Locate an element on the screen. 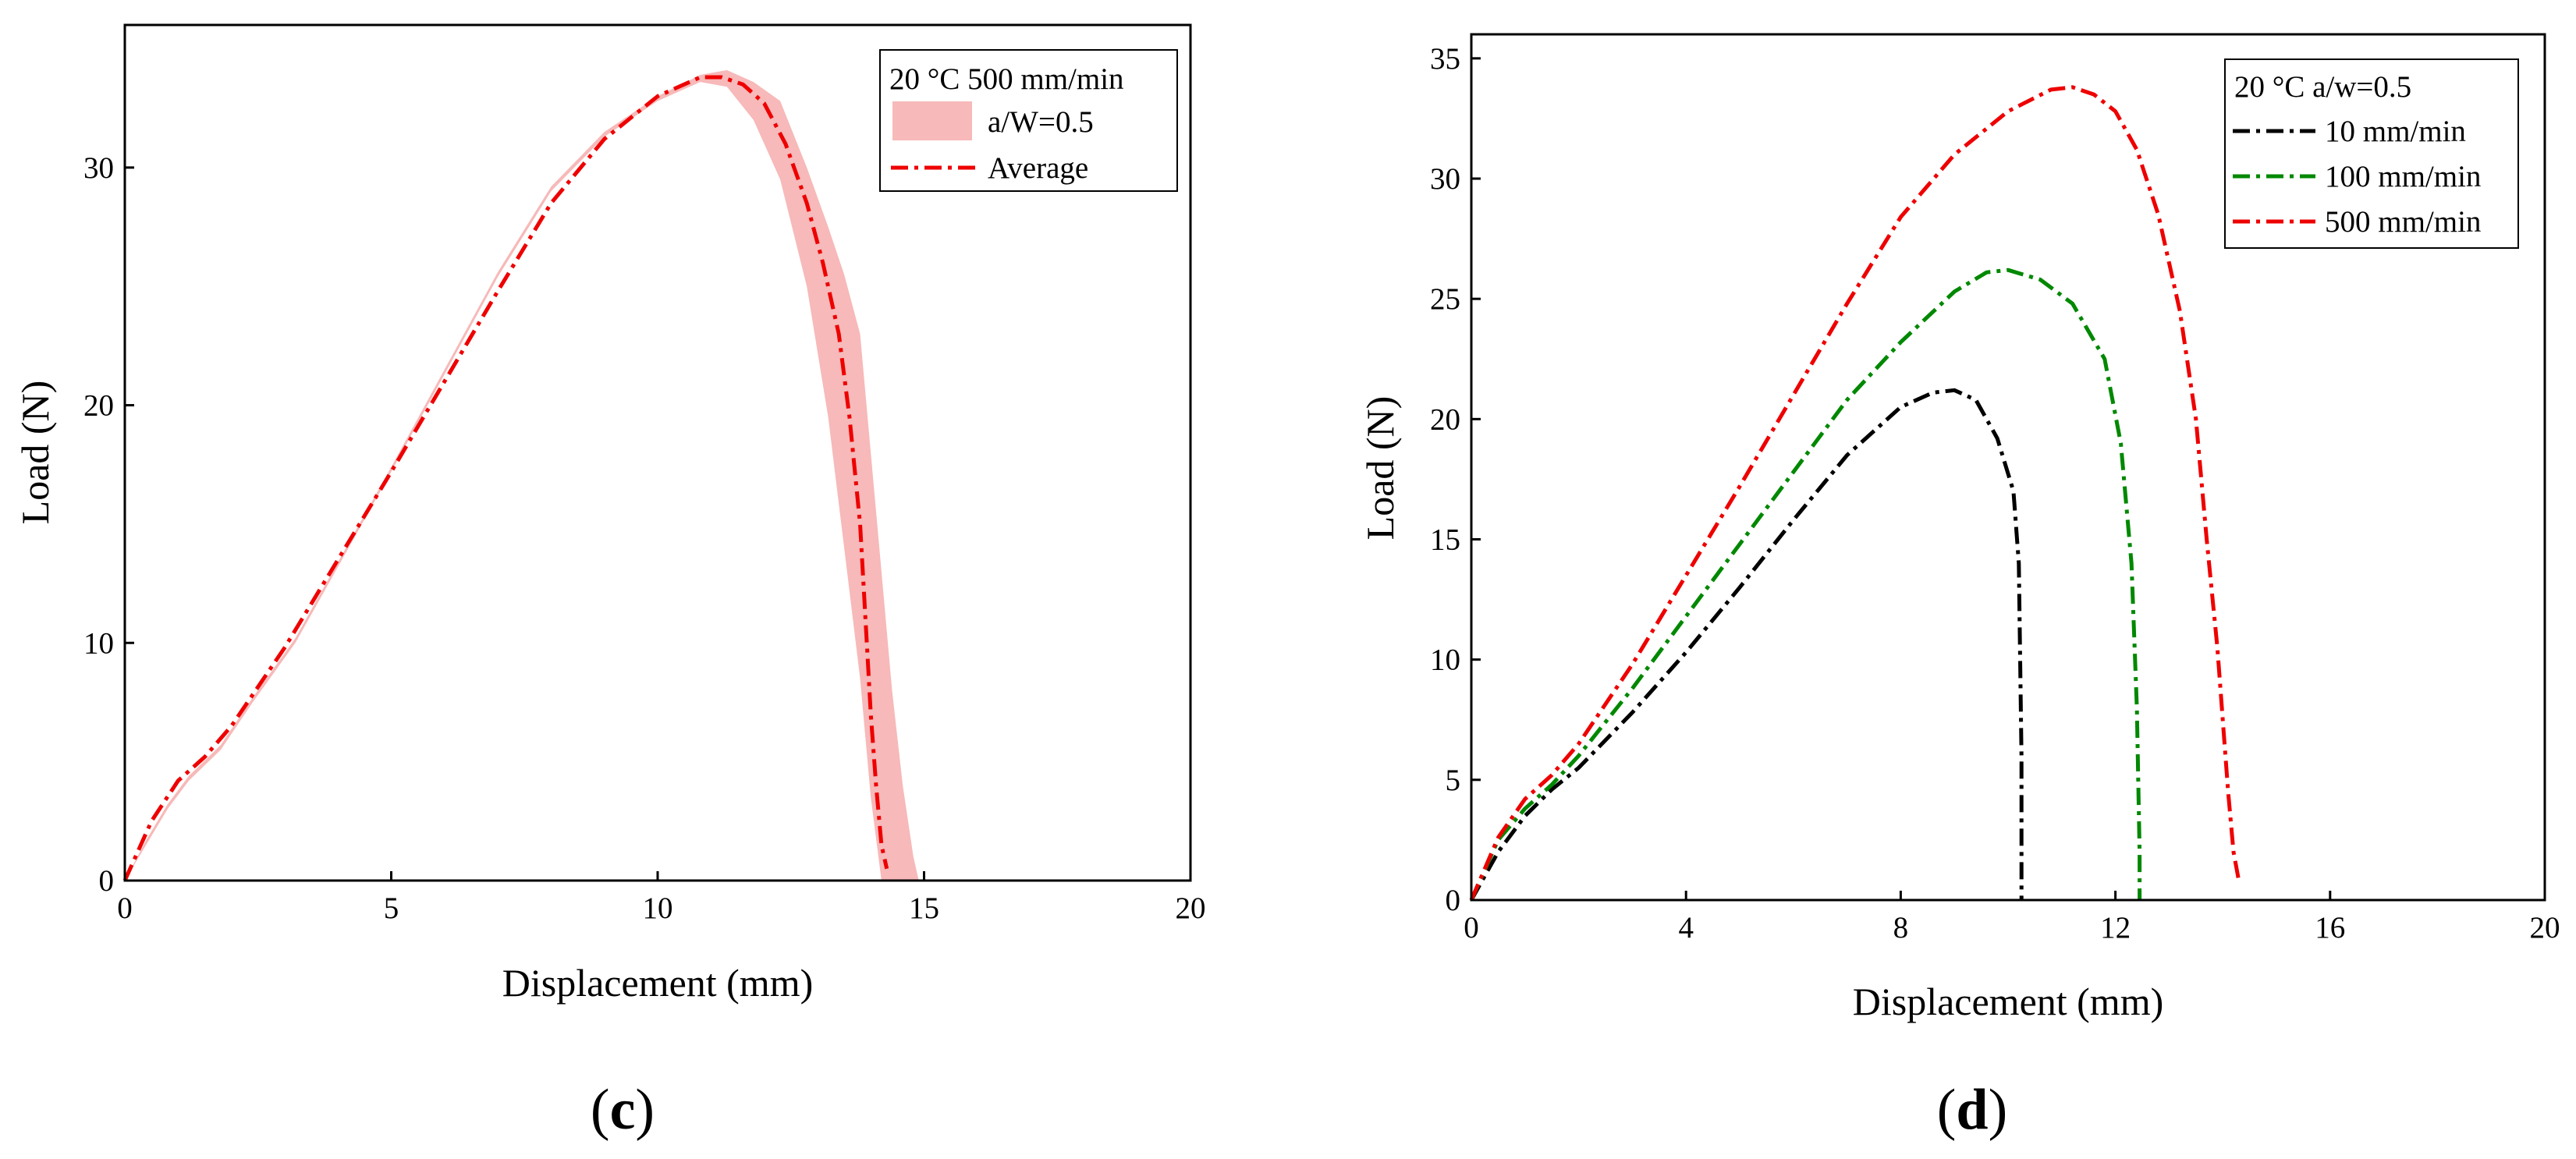  x-tick-label-d-0: 0 is located at coordinates (1471, 928).